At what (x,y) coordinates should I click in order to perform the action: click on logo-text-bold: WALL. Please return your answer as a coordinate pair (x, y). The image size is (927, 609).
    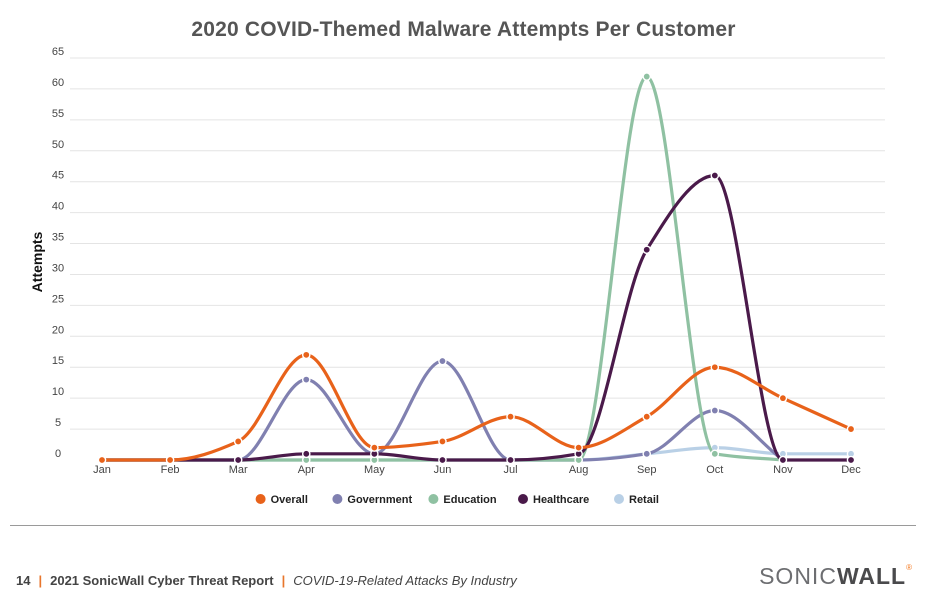
    Looking at the image, I should click on (871, 576).